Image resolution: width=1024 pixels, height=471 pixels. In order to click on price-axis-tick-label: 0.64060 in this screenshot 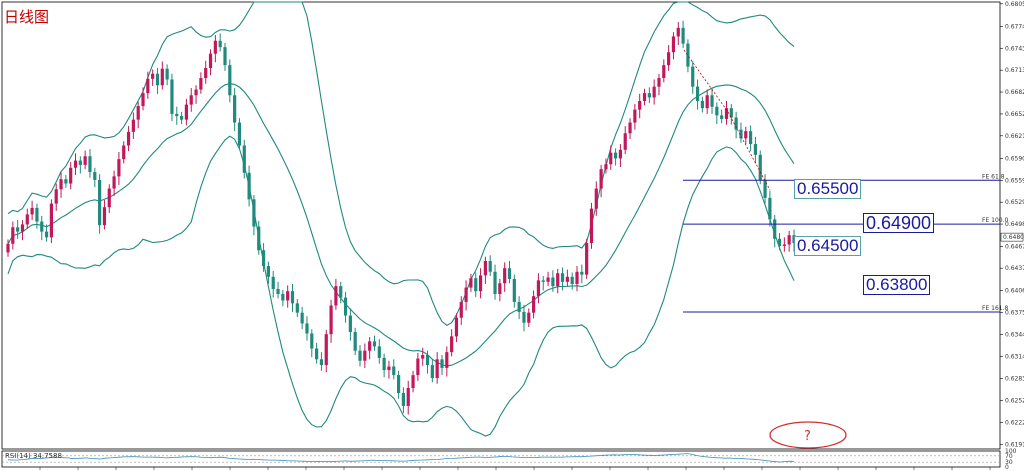, I will do `click(1014, 290)`.